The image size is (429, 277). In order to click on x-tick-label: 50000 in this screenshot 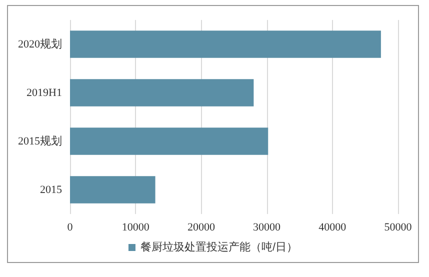, I will do `click(398, 228)`.